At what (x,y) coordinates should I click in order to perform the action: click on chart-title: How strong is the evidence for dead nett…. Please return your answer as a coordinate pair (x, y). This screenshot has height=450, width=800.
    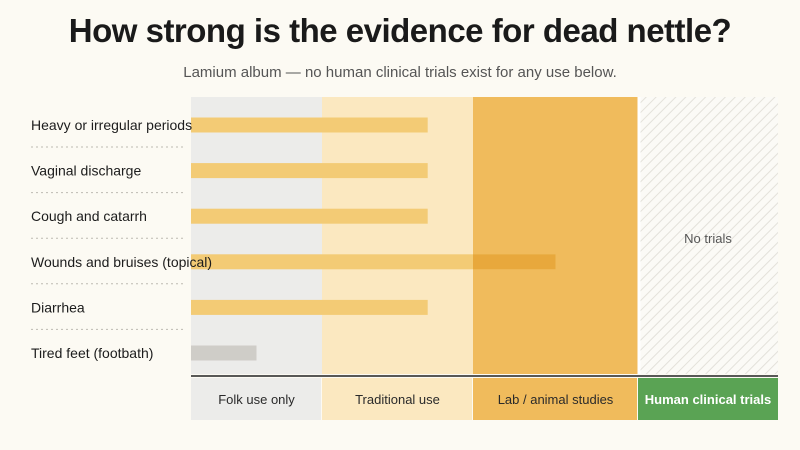
    Looking at the image, I should click on (400, 30).